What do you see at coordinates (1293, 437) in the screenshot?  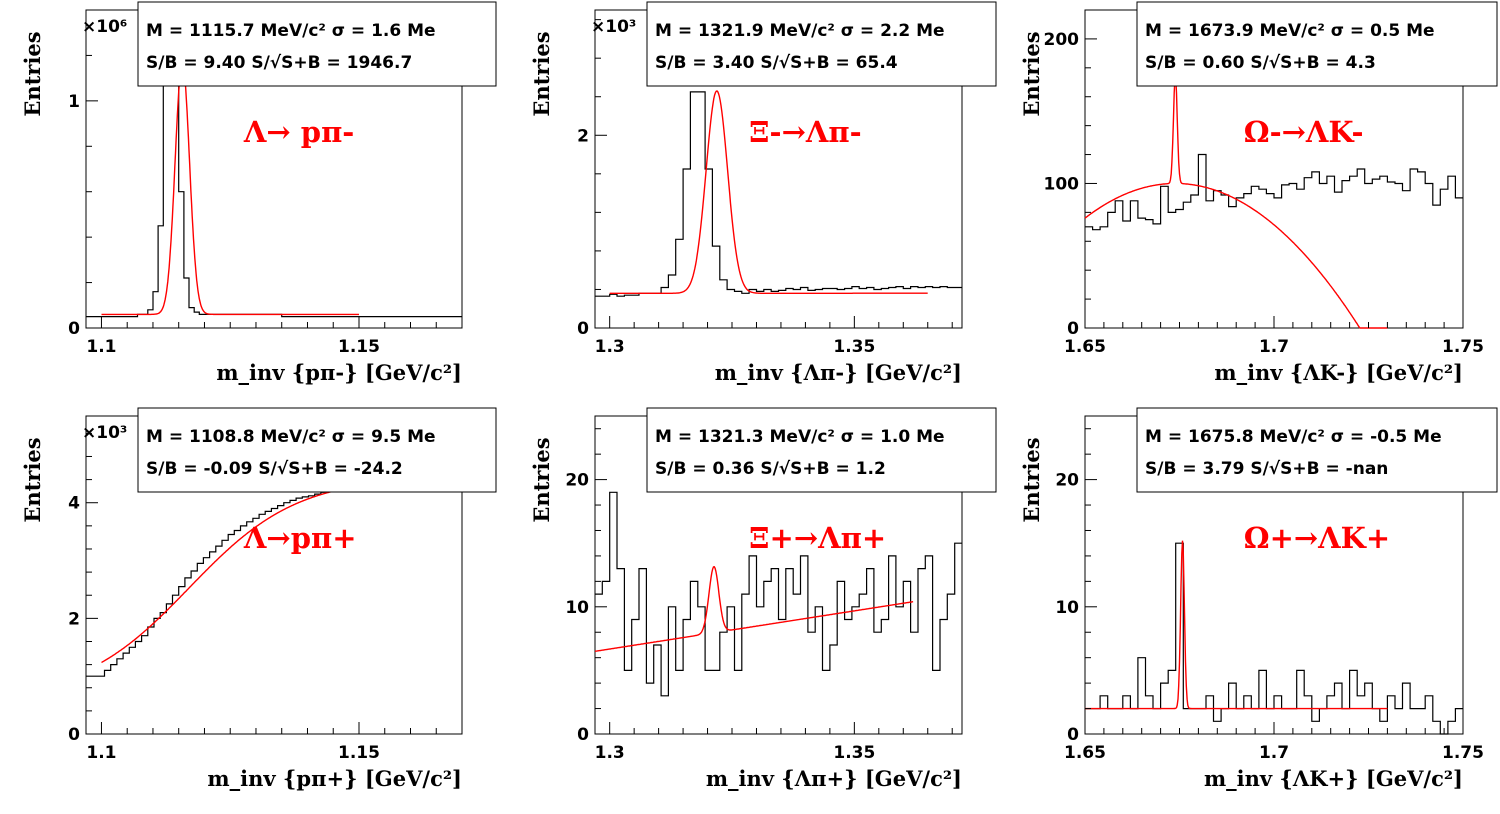 I see `stats-line-mass: M = 1675.8 MeV/c² σ = -0.5 Me` at bounding box center [1293, 437].